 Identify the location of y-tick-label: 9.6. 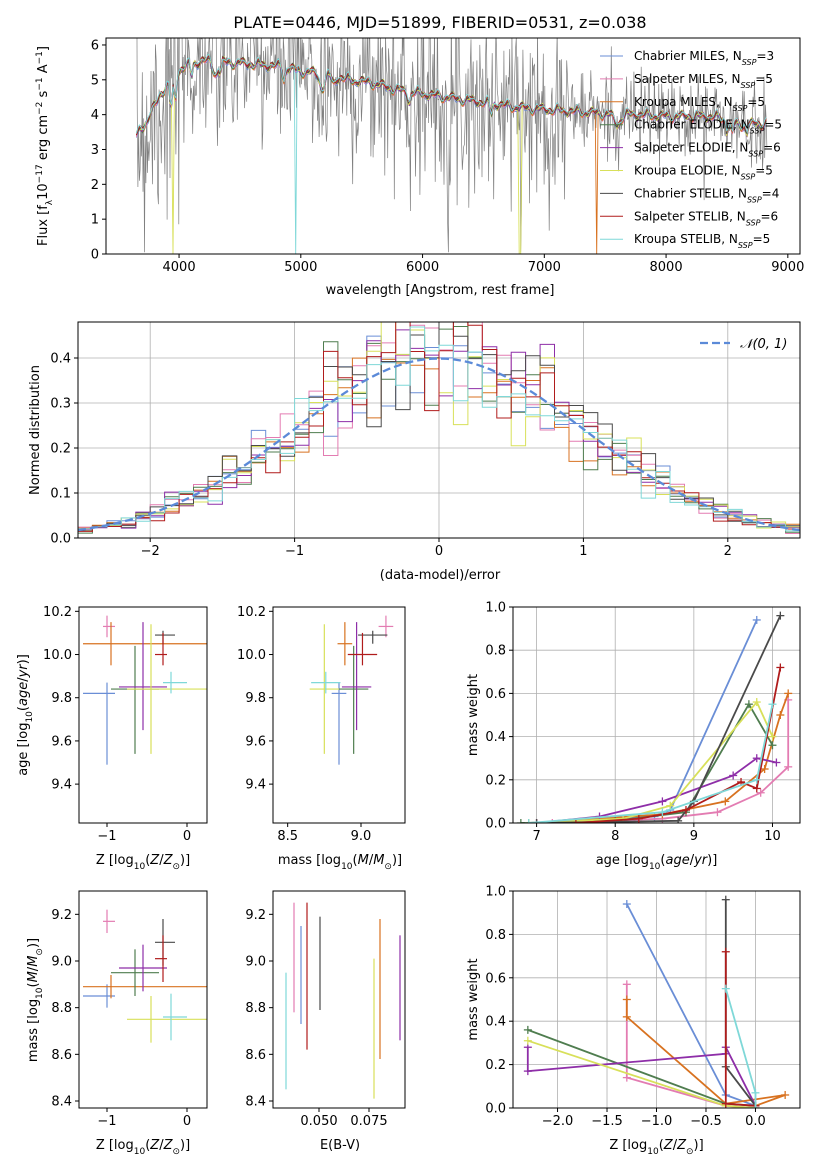
(255, 741).